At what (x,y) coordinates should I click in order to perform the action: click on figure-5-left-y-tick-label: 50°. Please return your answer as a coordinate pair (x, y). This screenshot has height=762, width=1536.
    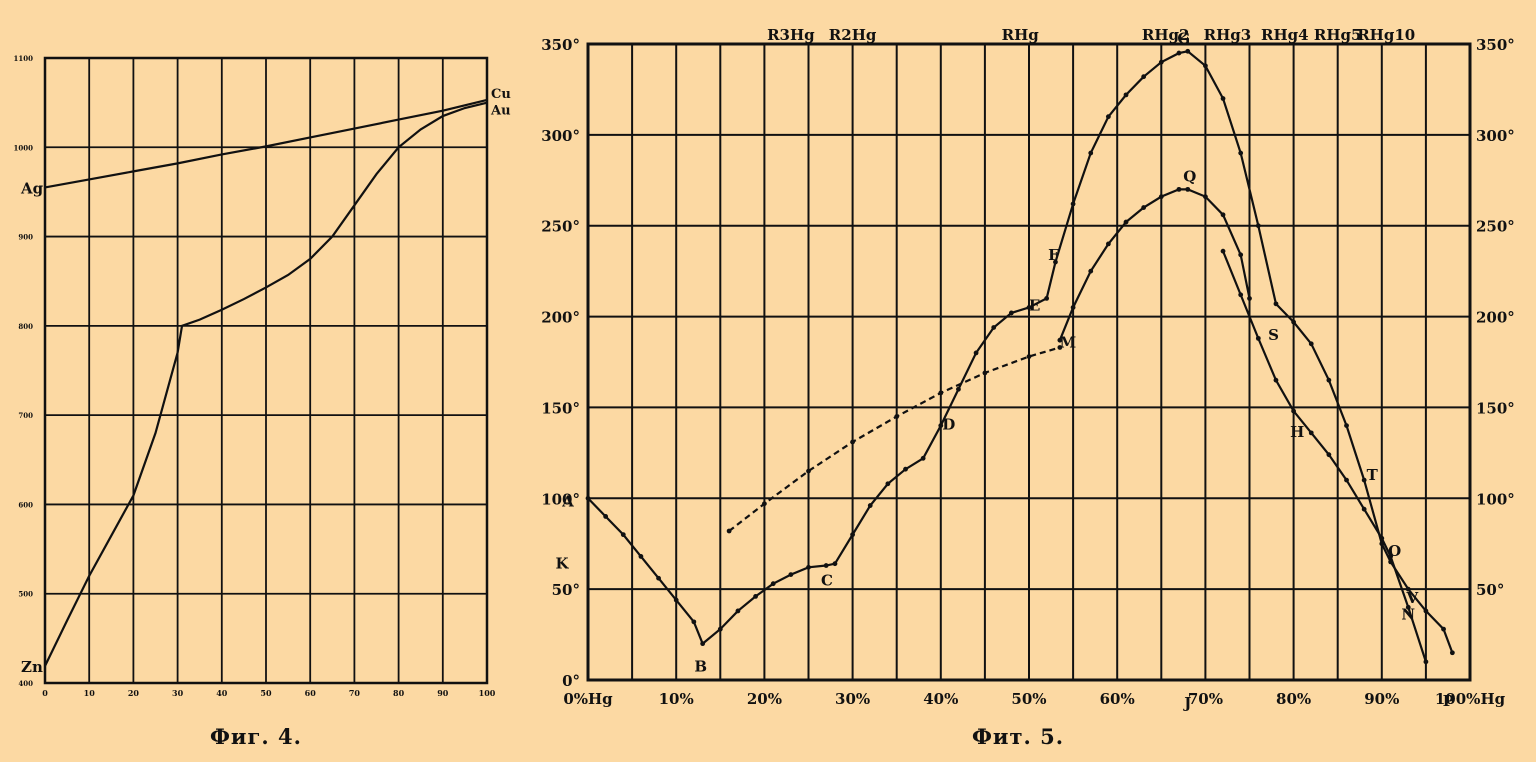
    Looking at the image, I should click on (566, 590).